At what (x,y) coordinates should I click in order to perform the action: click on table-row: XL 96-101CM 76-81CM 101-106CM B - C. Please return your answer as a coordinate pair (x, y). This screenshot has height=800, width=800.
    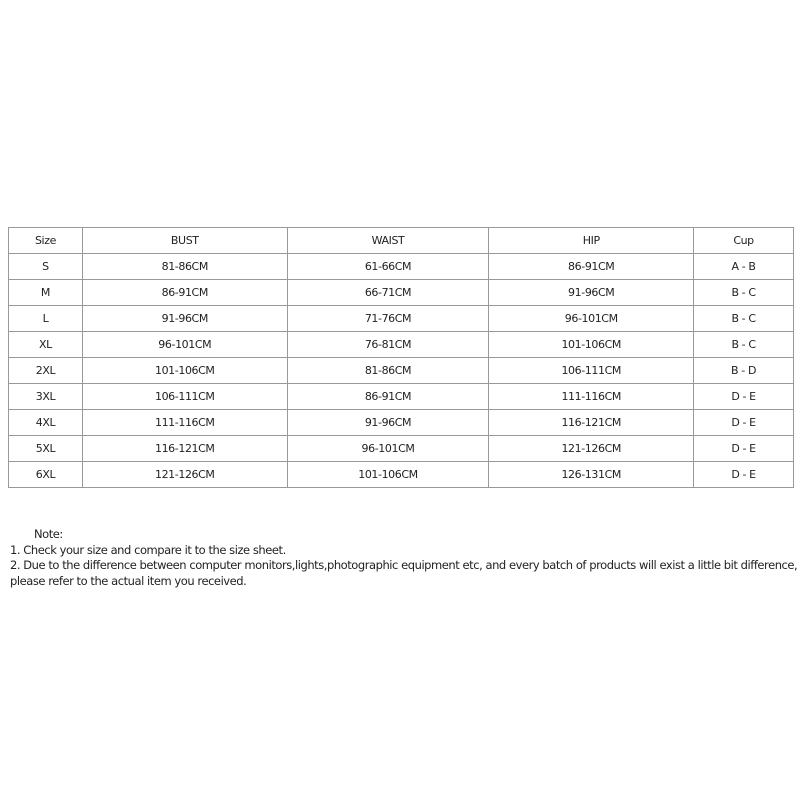
    Looking at the image, I should click on (401, 344).